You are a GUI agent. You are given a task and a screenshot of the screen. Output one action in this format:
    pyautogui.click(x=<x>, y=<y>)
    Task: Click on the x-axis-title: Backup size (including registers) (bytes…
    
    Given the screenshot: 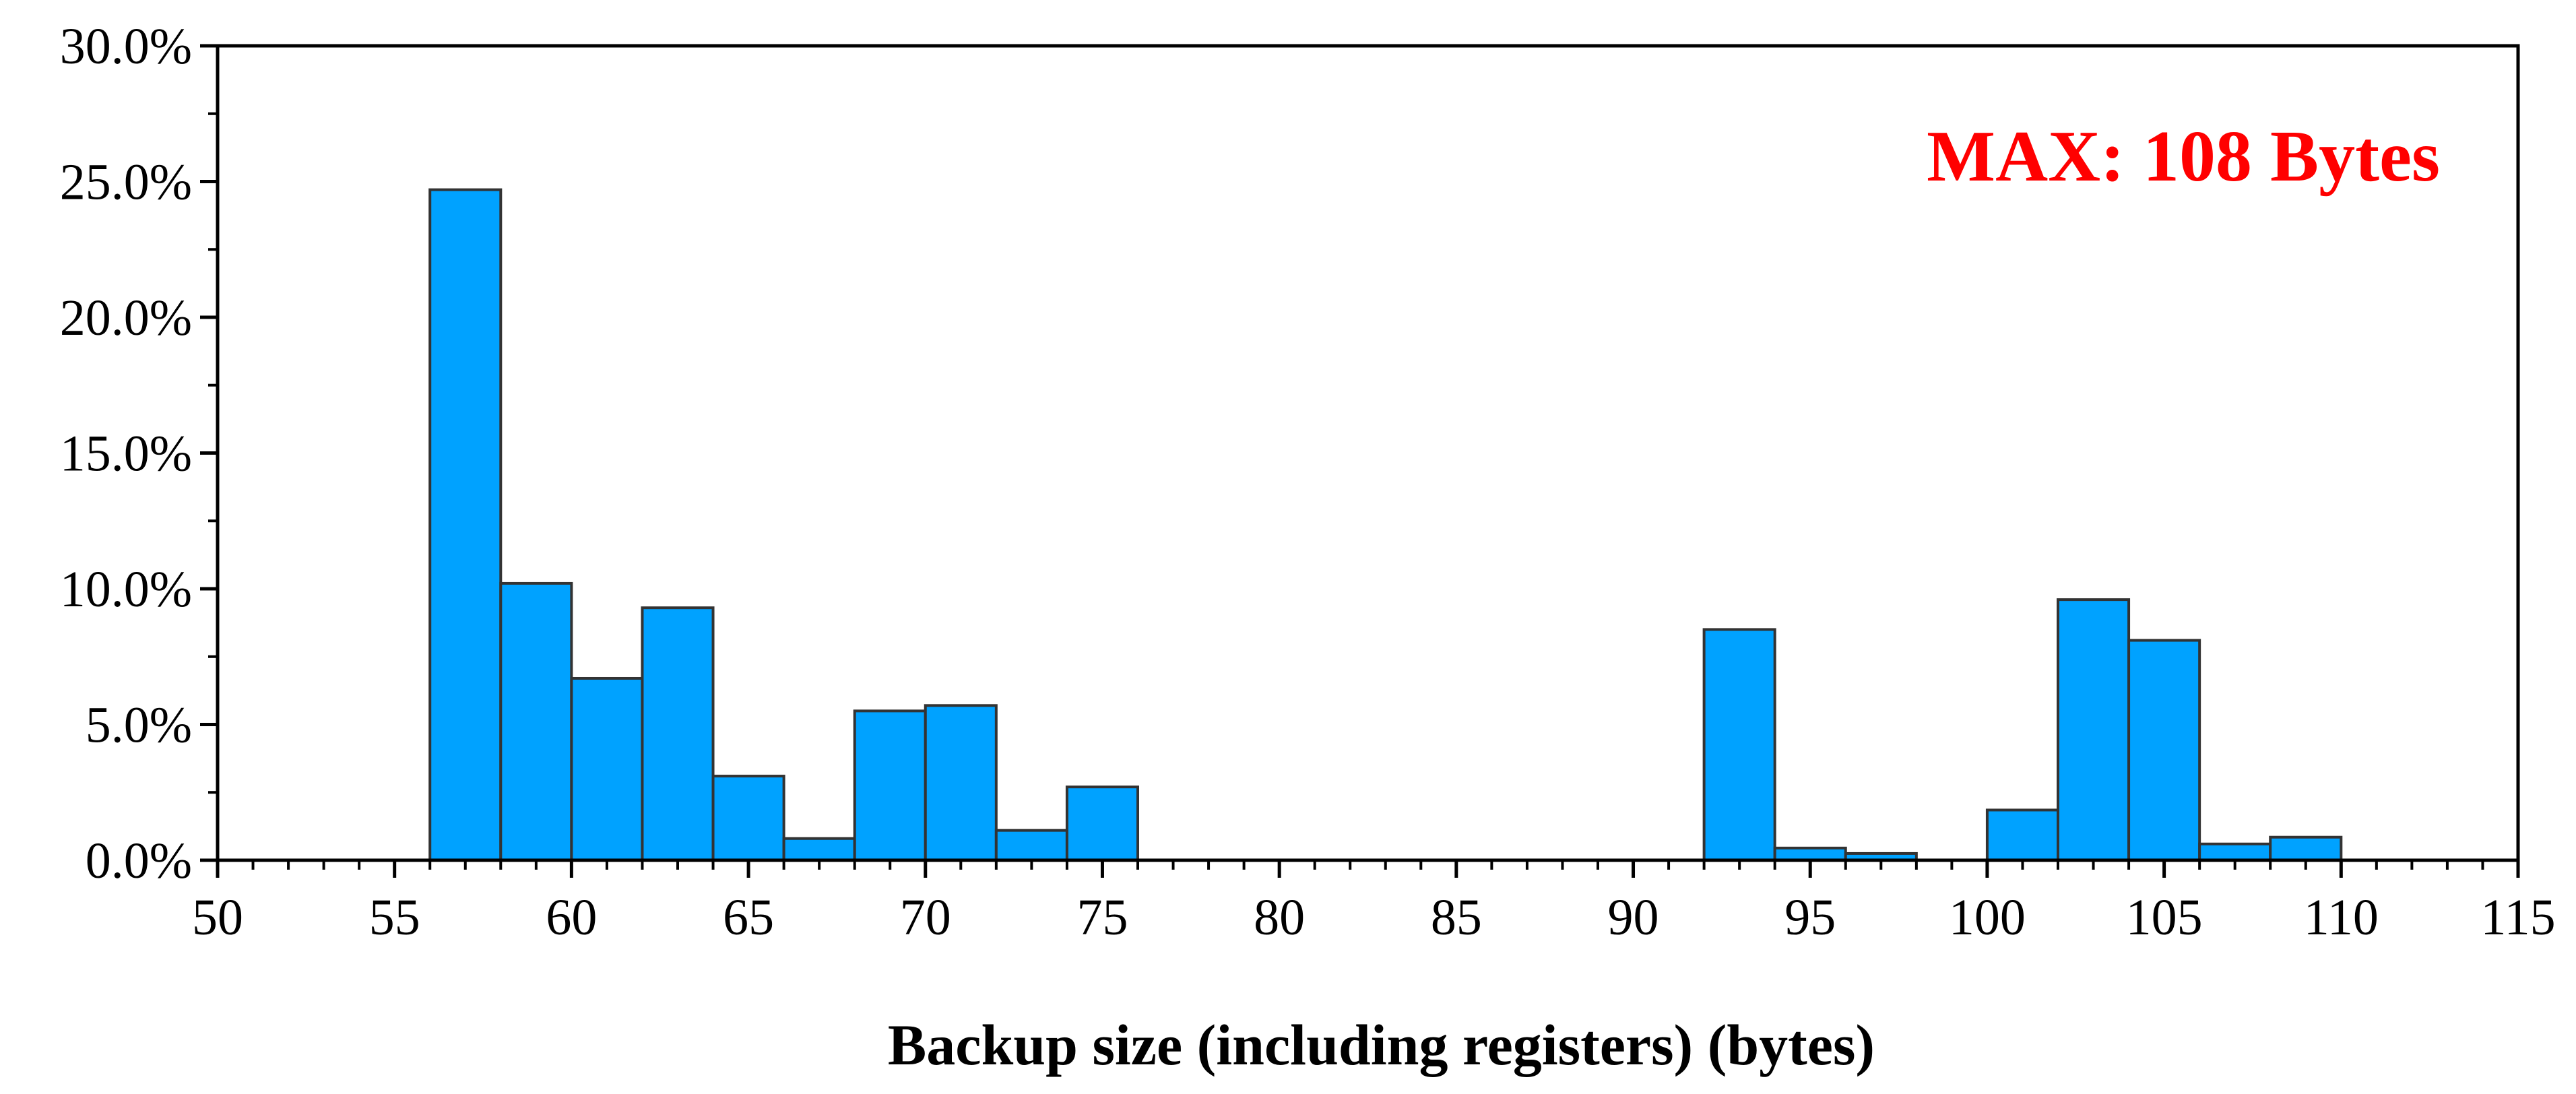 What is the action you would take?
    pyautogui.click(x=1381, y=1045)
    